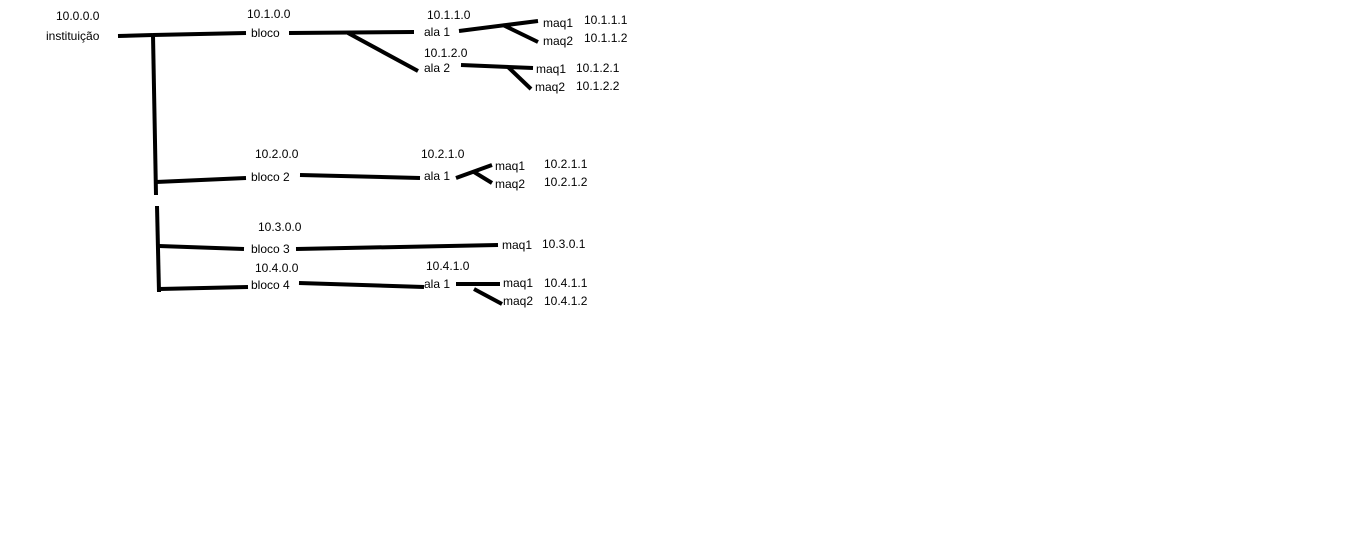 The width and height of the screenshot is (1346, 553). I want to click on root-label: instituição, so click(73, 36).